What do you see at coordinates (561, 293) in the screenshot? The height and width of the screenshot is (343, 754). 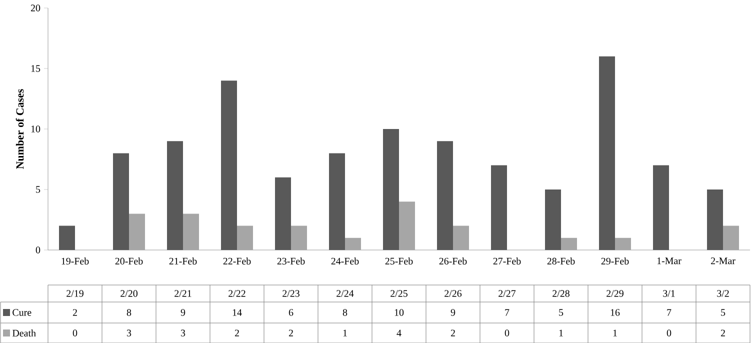 I see `text: 2/28` at bounding box center [561, 293].